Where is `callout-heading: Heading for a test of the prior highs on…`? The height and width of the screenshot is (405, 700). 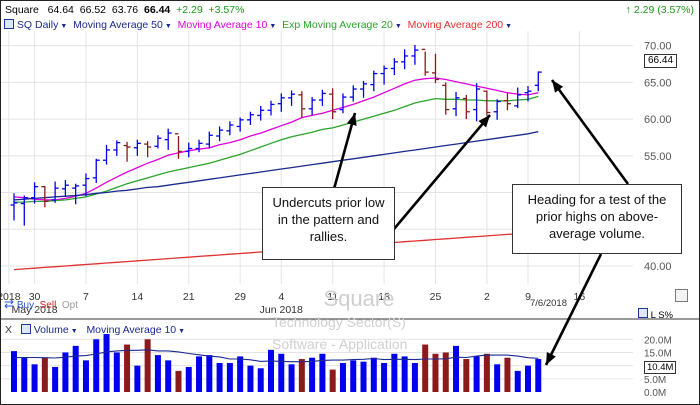 callout-heading: Heading for a test of the prior highs on… is located at coordinates (597, 219).